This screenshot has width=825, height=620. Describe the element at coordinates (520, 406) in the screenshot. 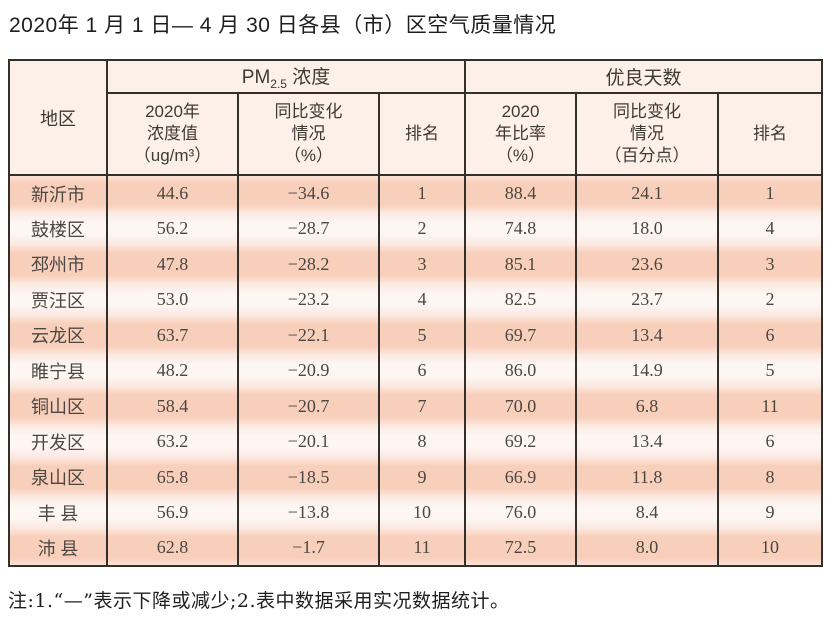

I see `cell-good-ratio: 70.0` at that location.